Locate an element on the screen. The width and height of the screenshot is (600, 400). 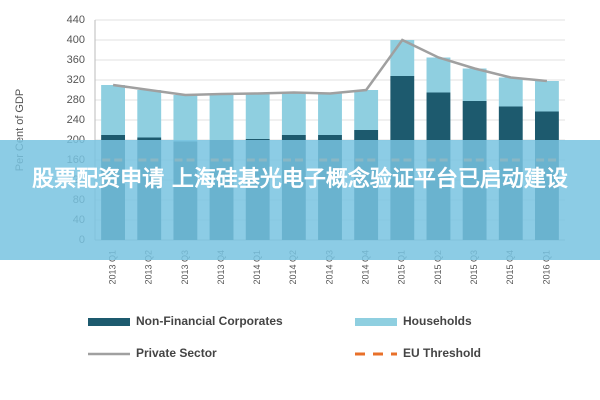
x-tick-label: 2013 Q4 is located at coordinates (221, 267).